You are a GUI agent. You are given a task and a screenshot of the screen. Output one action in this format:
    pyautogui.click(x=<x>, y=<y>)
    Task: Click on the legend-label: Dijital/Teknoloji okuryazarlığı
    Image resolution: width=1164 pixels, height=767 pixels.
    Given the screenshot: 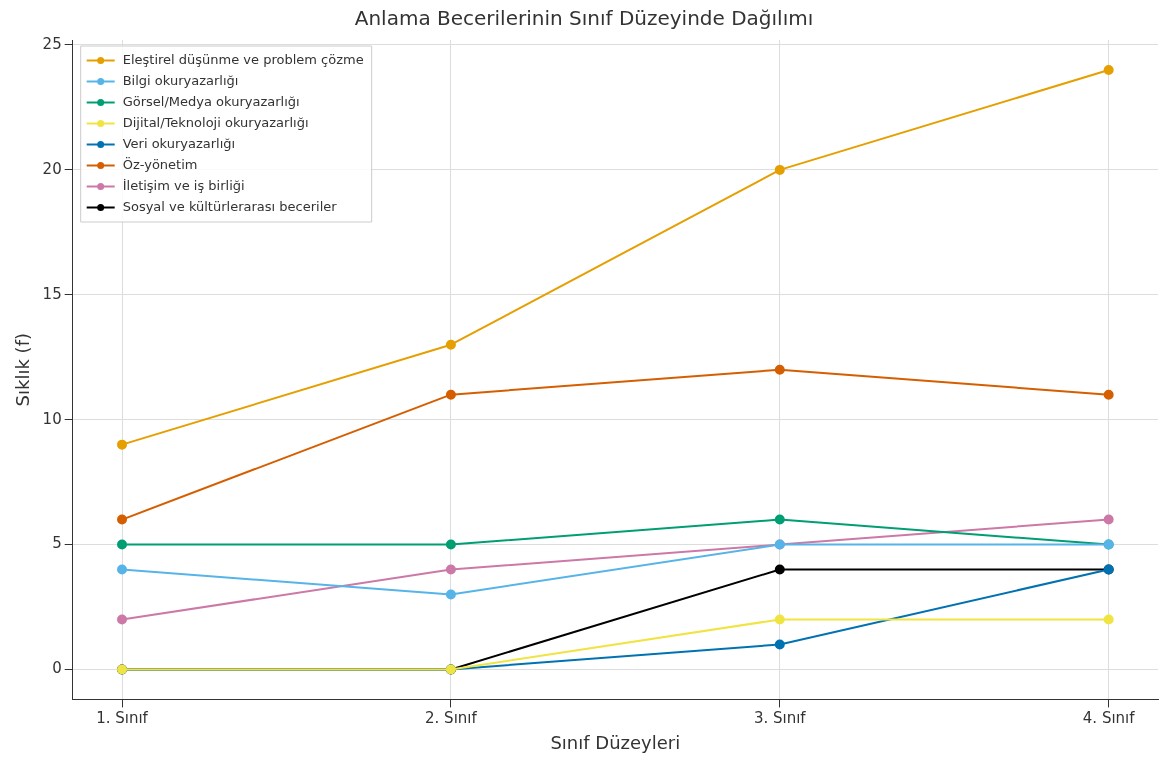 What is the action you would take?
    pyautogui.click(x=215, y=122)
    